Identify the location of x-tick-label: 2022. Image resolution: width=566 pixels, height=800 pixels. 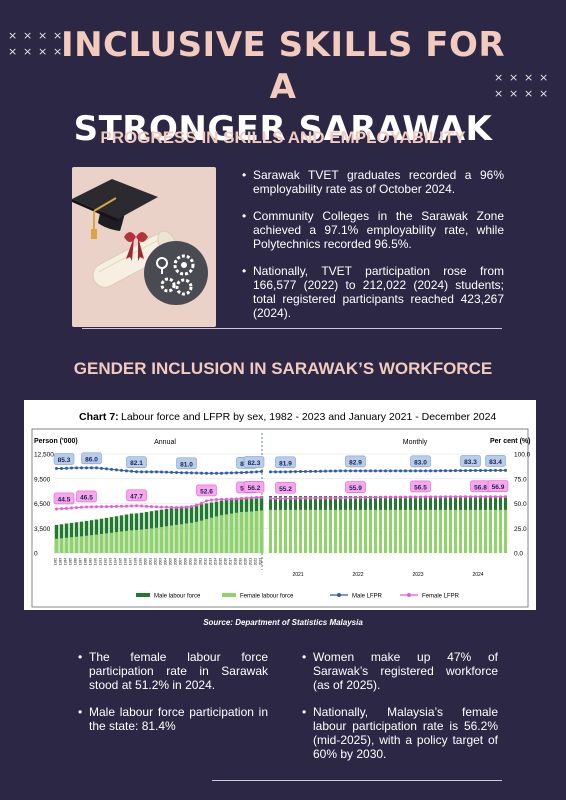
(256, 561).